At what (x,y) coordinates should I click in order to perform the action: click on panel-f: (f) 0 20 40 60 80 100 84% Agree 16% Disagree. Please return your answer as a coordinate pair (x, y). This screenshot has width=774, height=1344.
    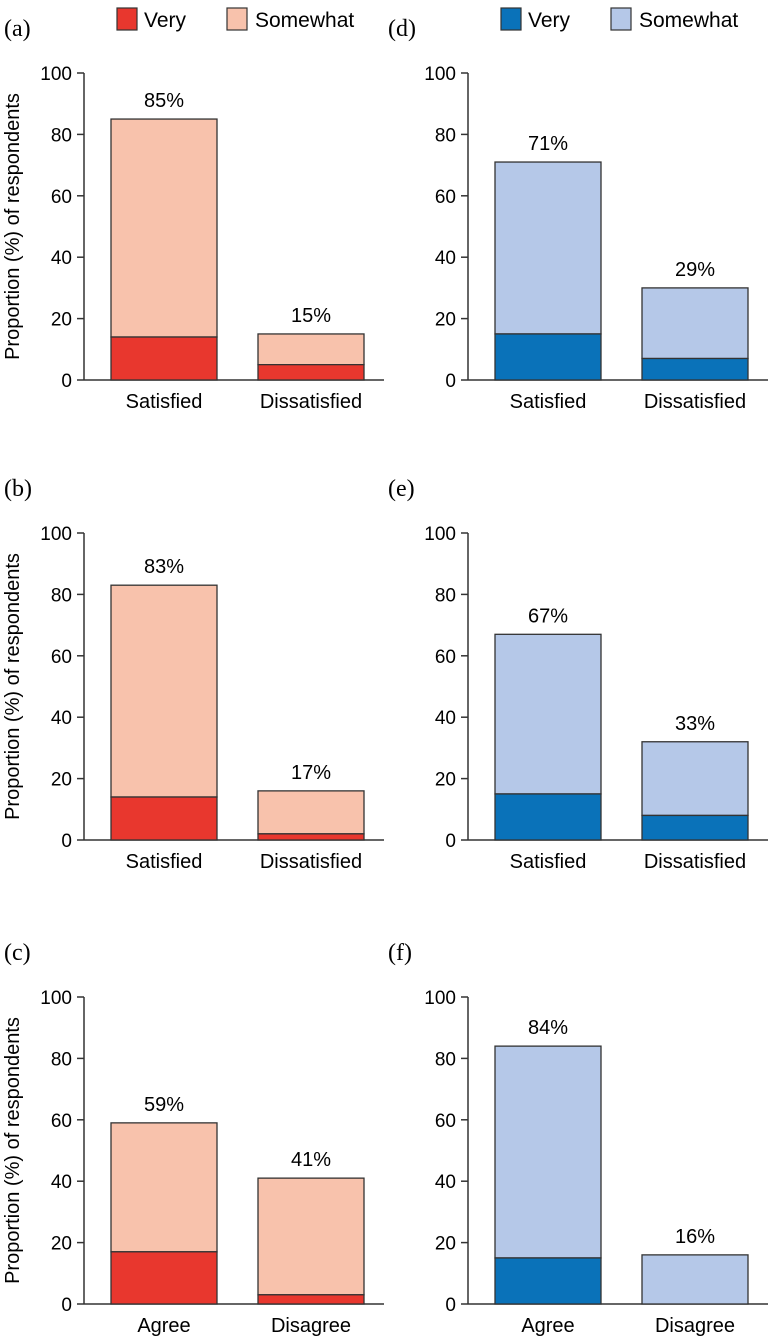
    Looking at the image, I should click on (578, 1138).